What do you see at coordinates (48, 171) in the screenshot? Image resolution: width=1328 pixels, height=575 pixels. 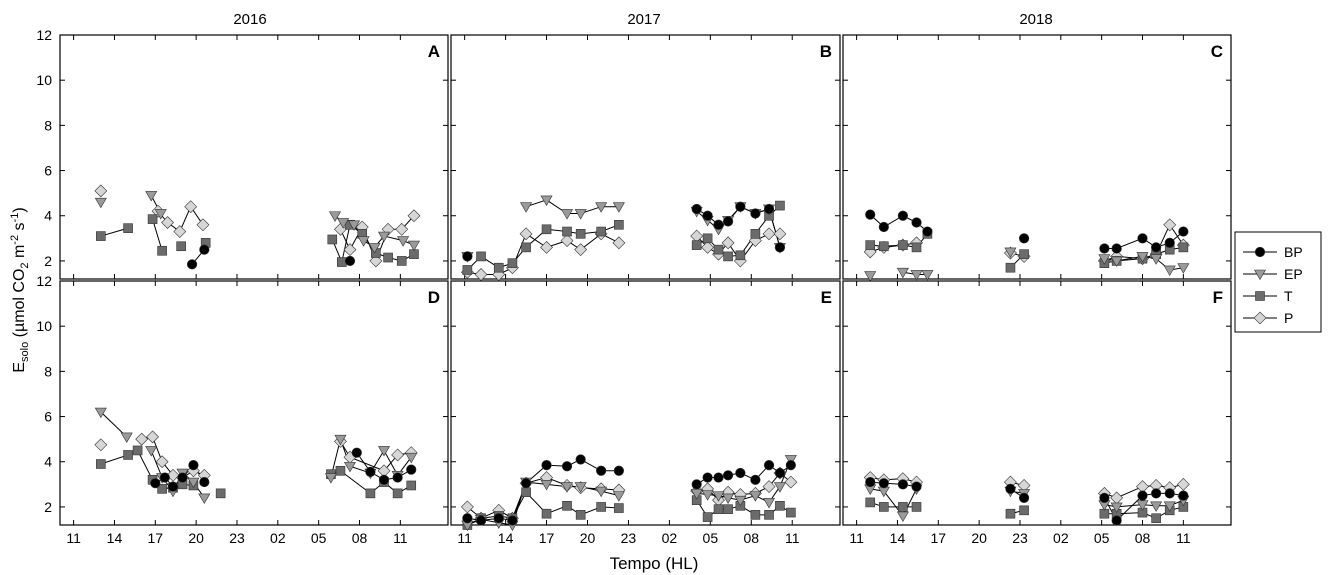 I see `y-tick-label: 6` at bounding box center [48, 171].